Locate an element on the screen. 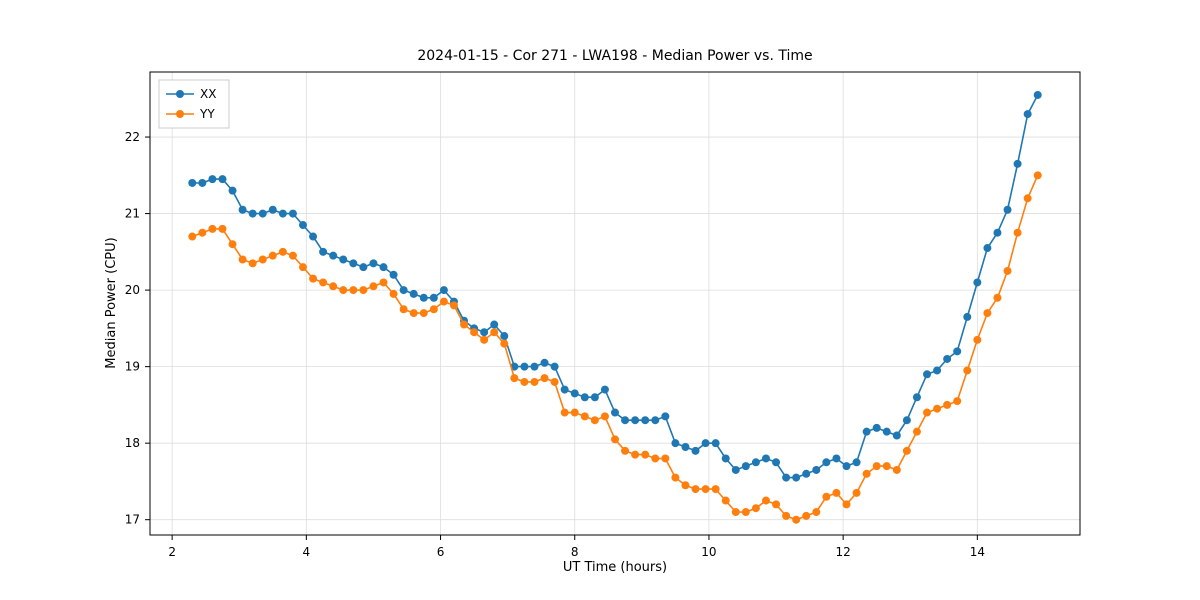 The height and width of the screenshot is (600, 1200). legend-marker-yy is located at coordinates (180, 114).